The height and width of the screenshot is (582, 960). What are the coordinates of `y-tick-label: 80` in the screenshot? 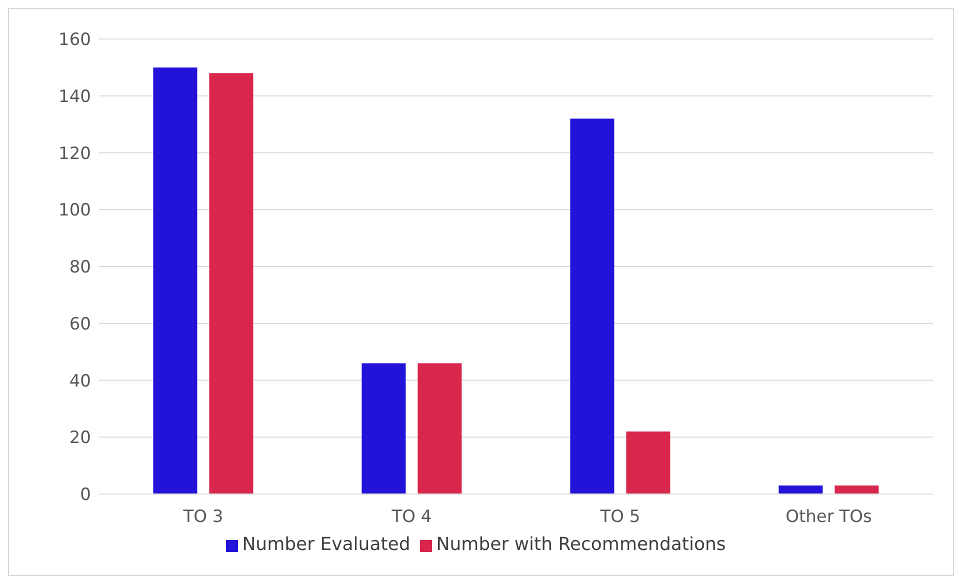 It's located at (80, 268).